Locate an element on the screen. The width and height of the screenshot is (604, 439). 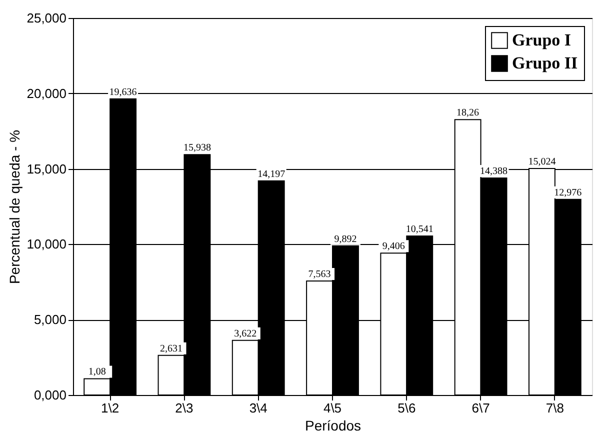
y-tick-label: 0,000 is located at coordinates (50, 395).